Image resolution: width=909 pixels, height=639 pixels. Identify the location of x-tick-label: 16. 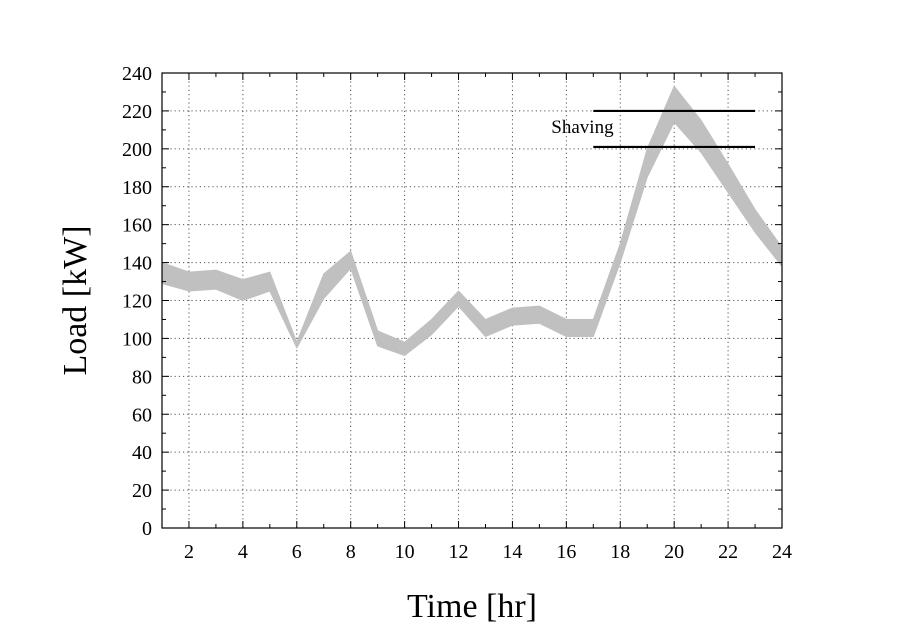
(566, 552).